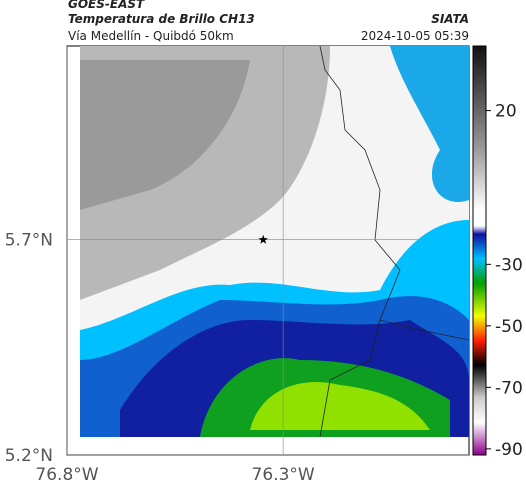 The image size is (526, 495). What do you see at coordinates (479, 250) in the screenshot?
I see `colorbar` at bounding box center [479, 250].